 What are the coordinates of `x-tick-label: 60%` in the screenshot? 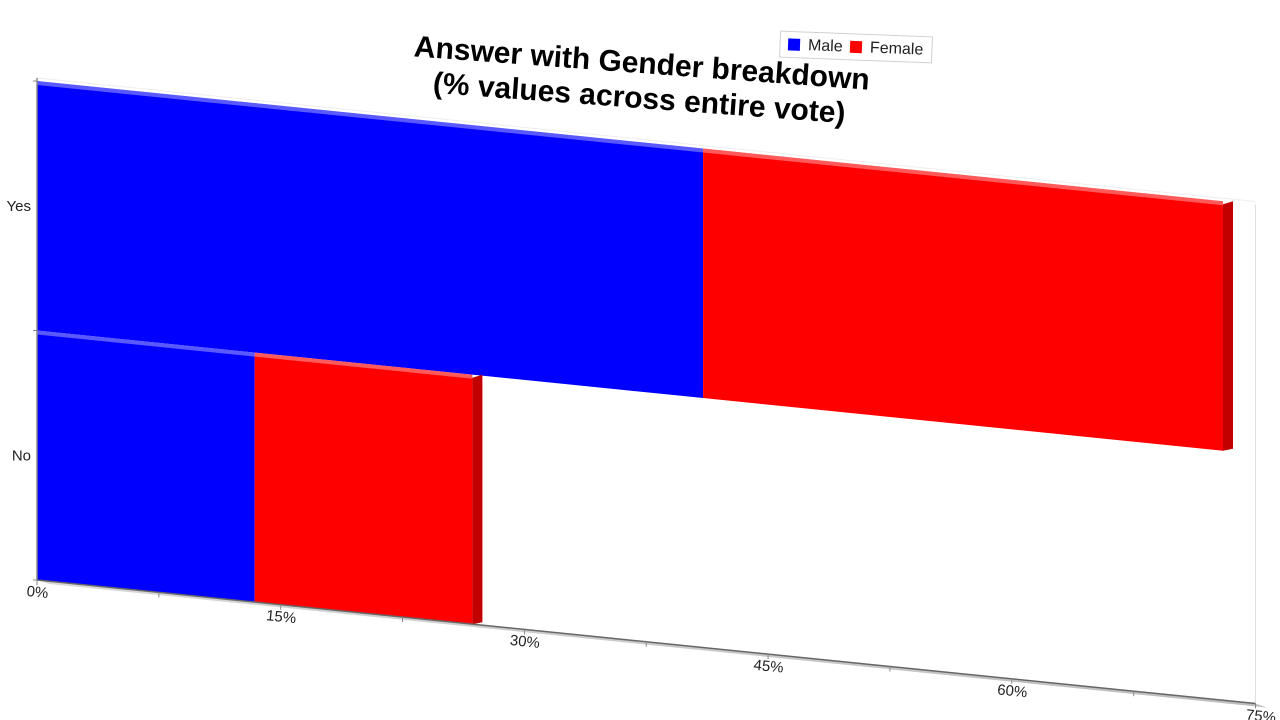 It's located at (1012, 691).